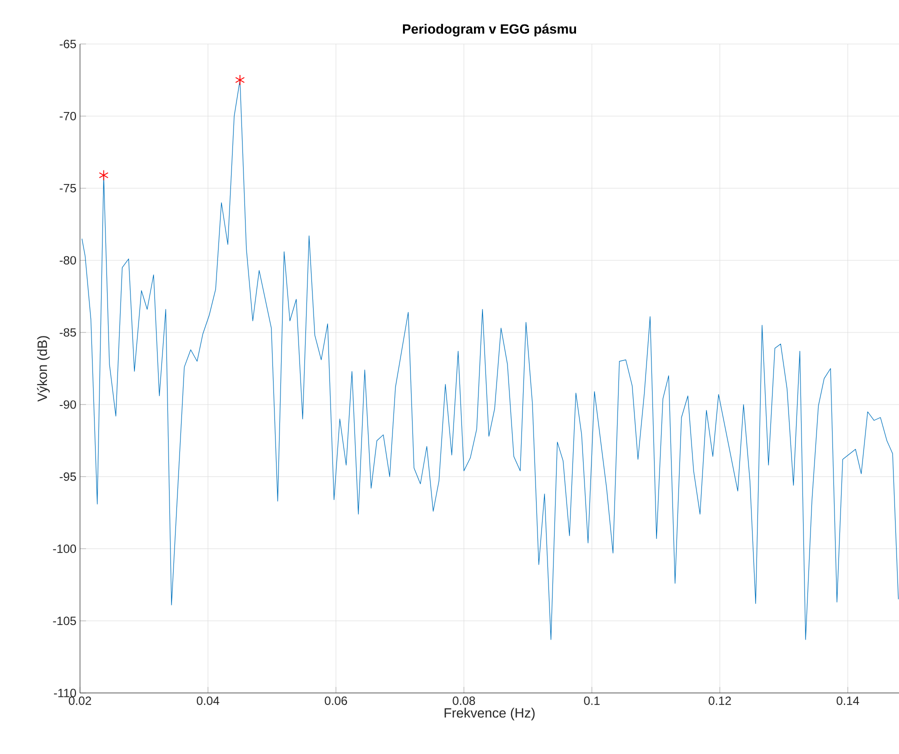 This screenshot has width=899, height=754. What do you see at coordinates (489, 30) in the screenshot?
I see `chart-title: Periodogram v EGG pásmu` at bounding box center [489, 30].